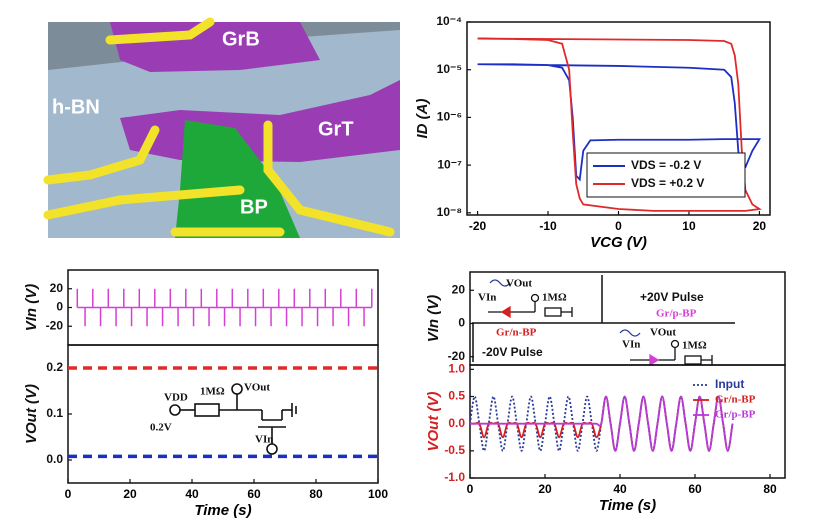 This screenshot has width=818, height=523. What do you see at coordinates (76, 107) in the screenshot?
I see `image-label: h-BN` at bounding box center [76, 107].